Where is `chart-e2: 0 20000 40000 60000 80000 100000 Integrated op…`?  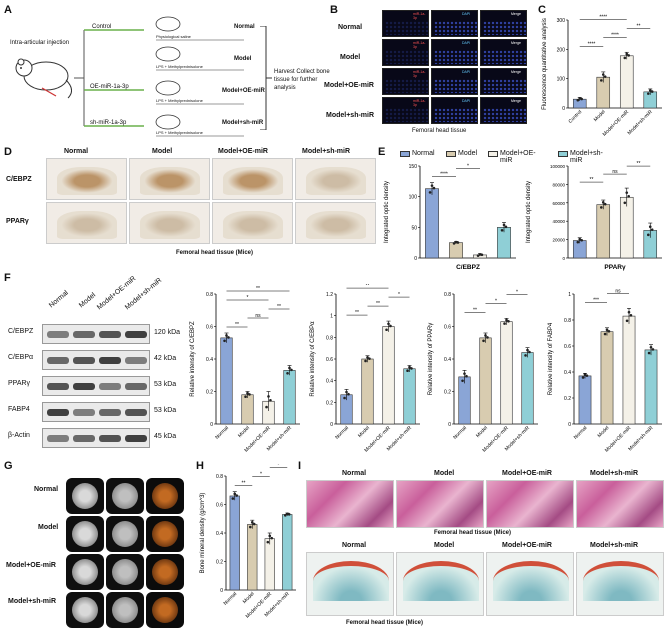
chart-e2: 0 20000 40000 60000 80000 100000 Integrated op… is located at coordinates (594, 216).